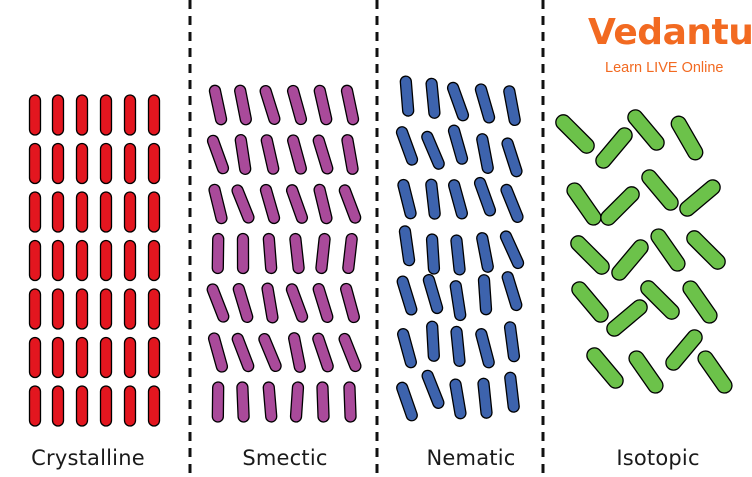  I want to click on logo-wordmark: Vedantu, so click(670, 32).